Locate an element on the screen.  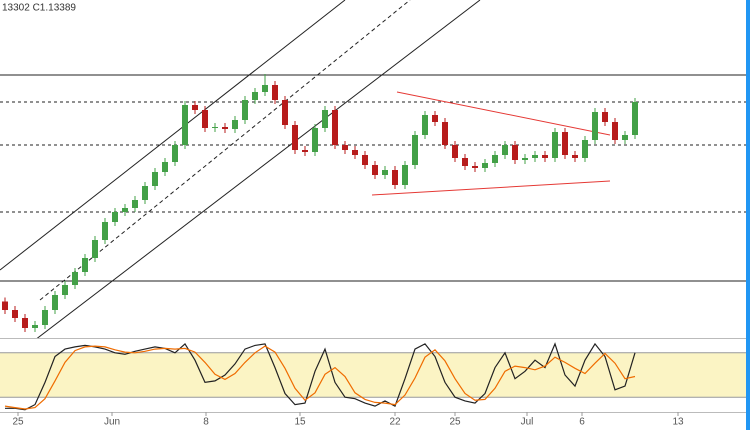
header-text: 13302 C1.13389 is located at coordinates (39, 8).